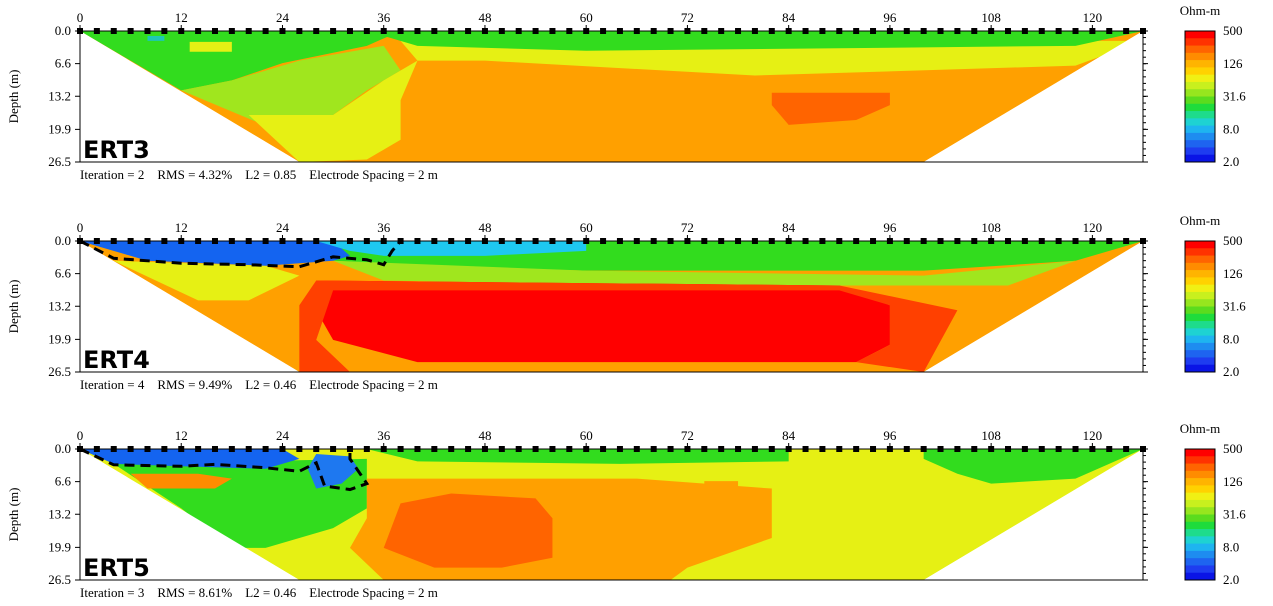 This screenshot has height=606, width=1273. I want to click on zone-red-core, so click(603, 321).